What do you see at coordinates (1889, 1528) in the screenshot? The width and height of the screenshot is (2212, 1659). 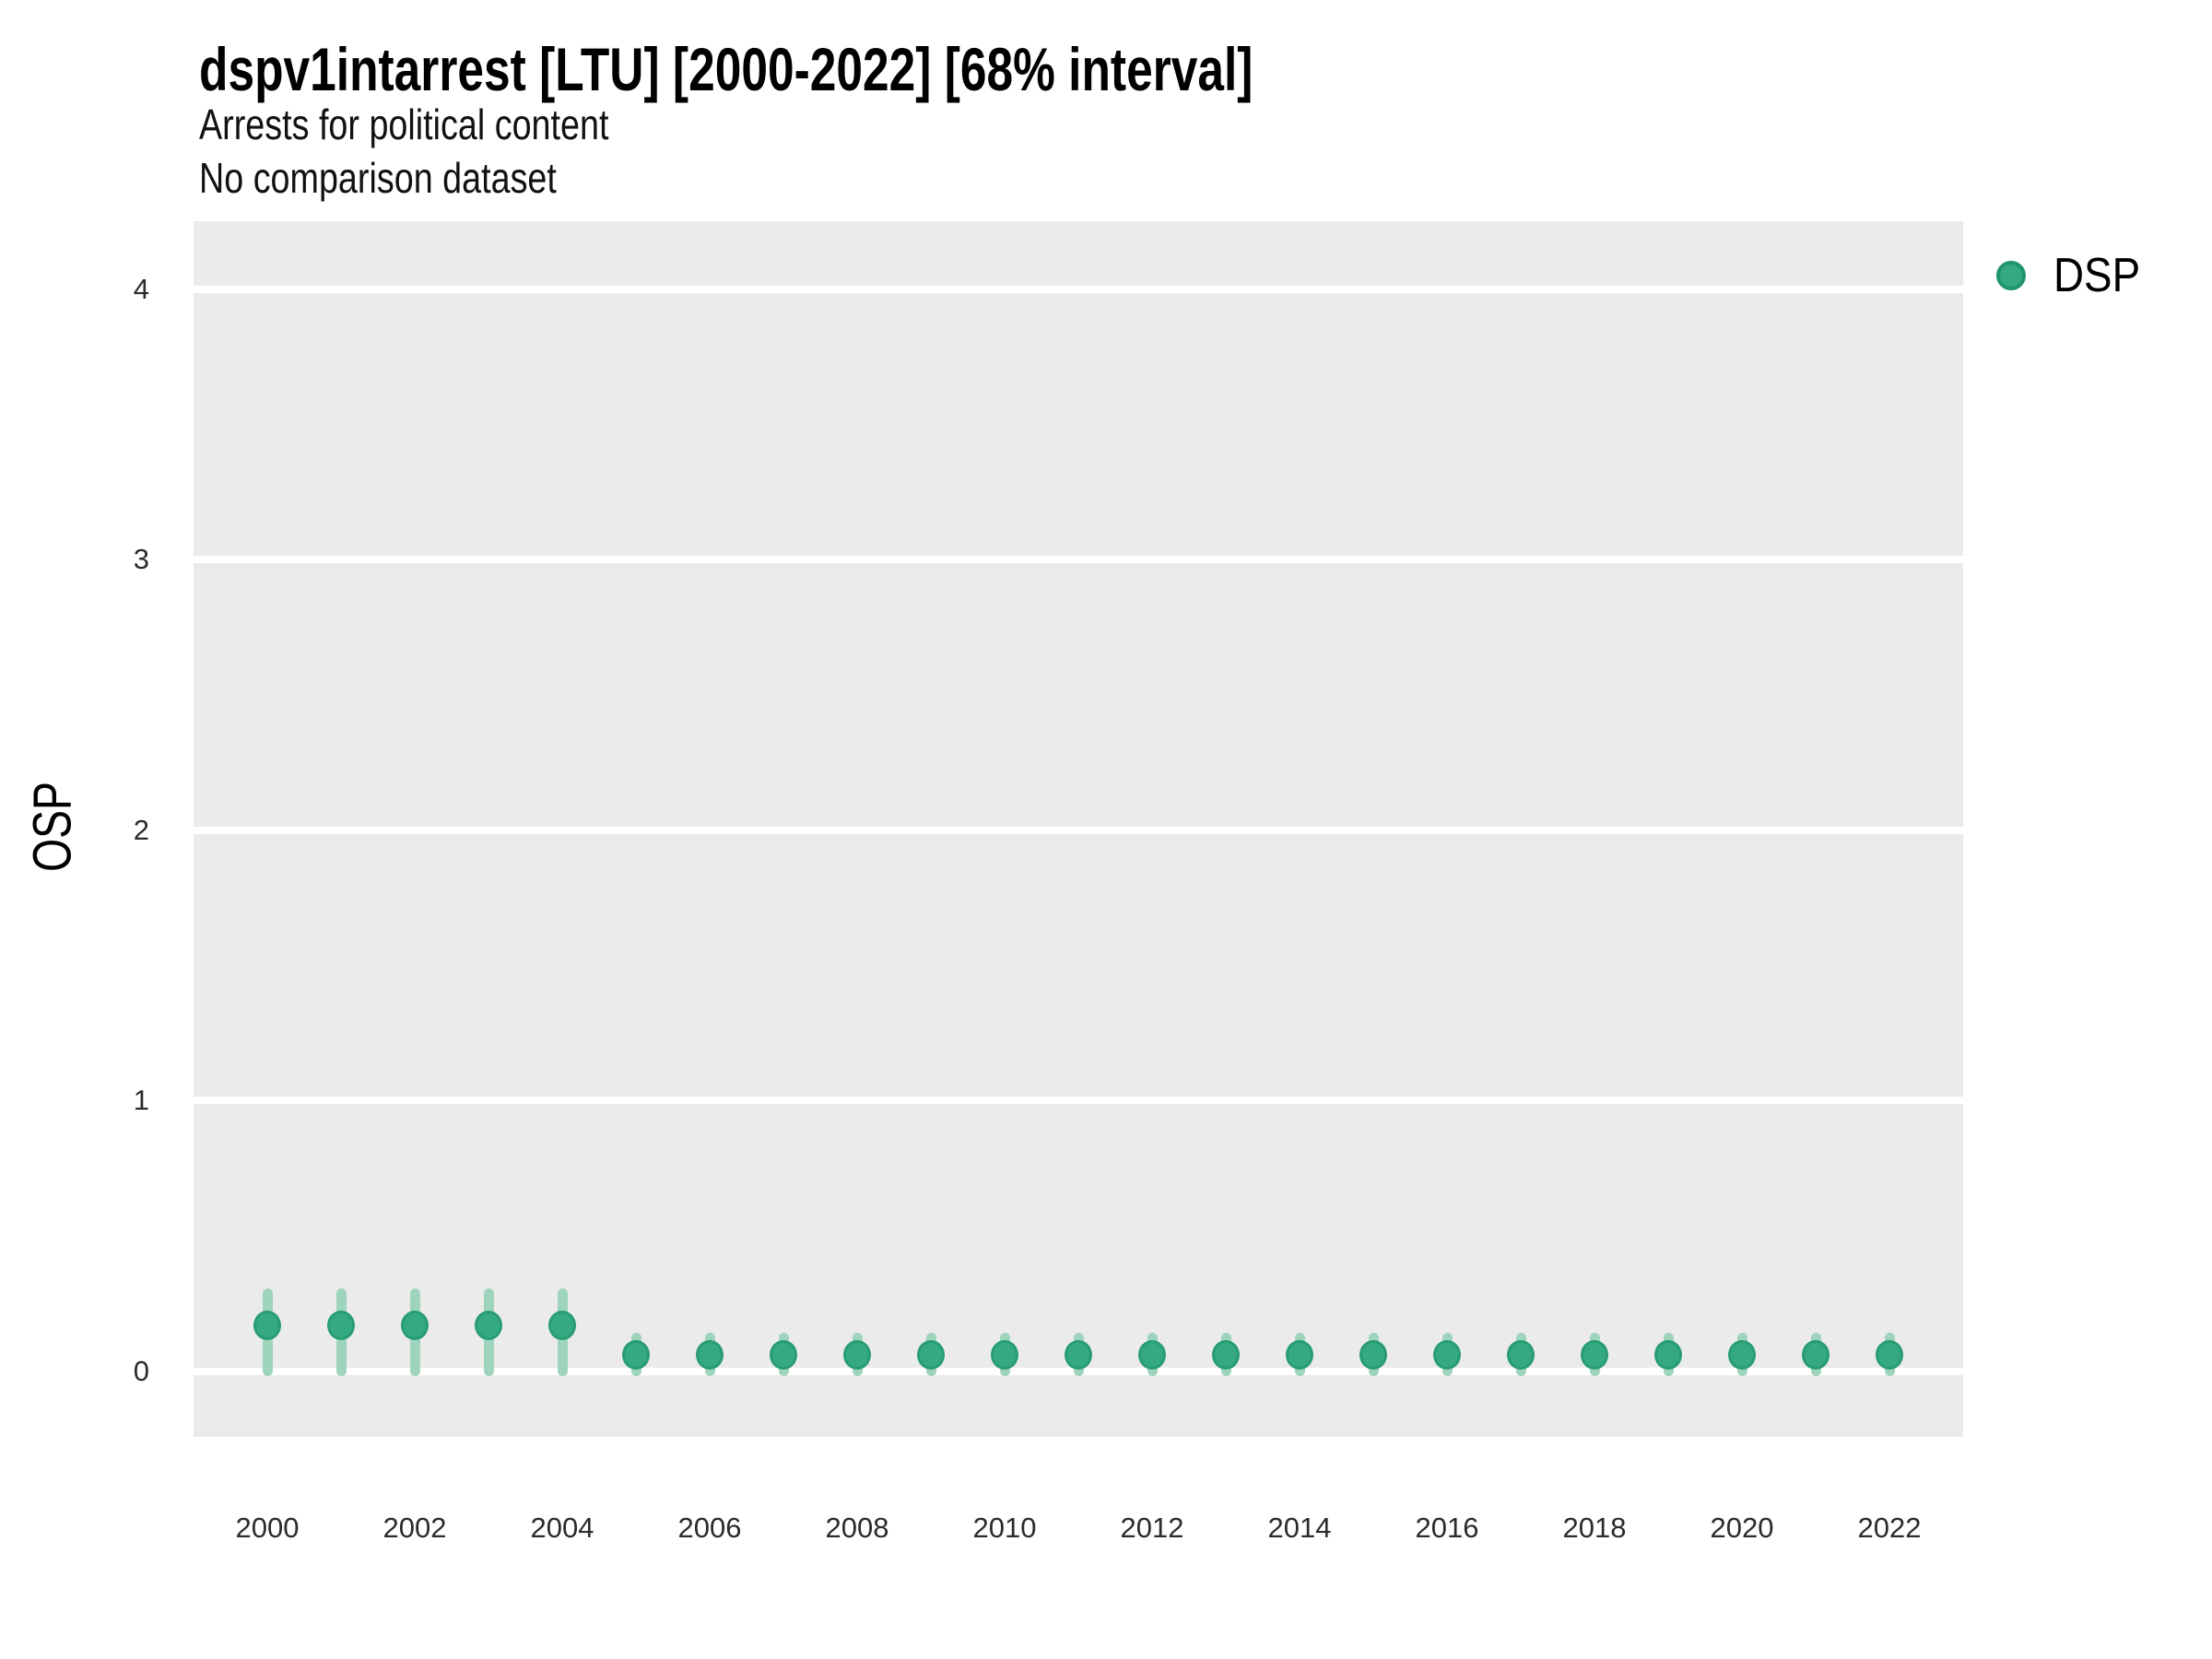 I see `x-tick-label: 2022` at bounding box center [1889, 1528].